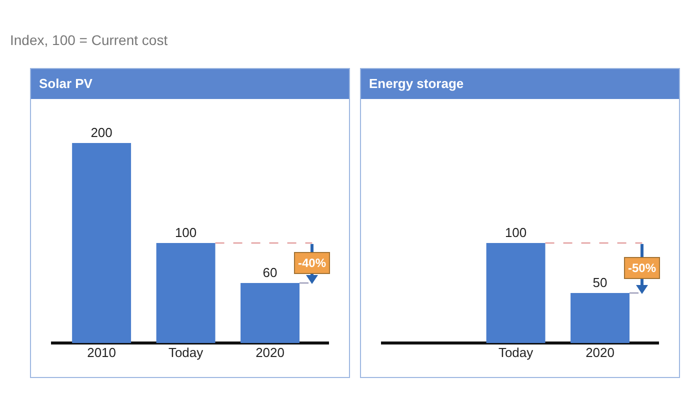 This screenshot has width=689, height=409. What do you see at coordinates (600, 282) in the screenshot?
I see `data-label: 50` at bounding box center [600, 282].